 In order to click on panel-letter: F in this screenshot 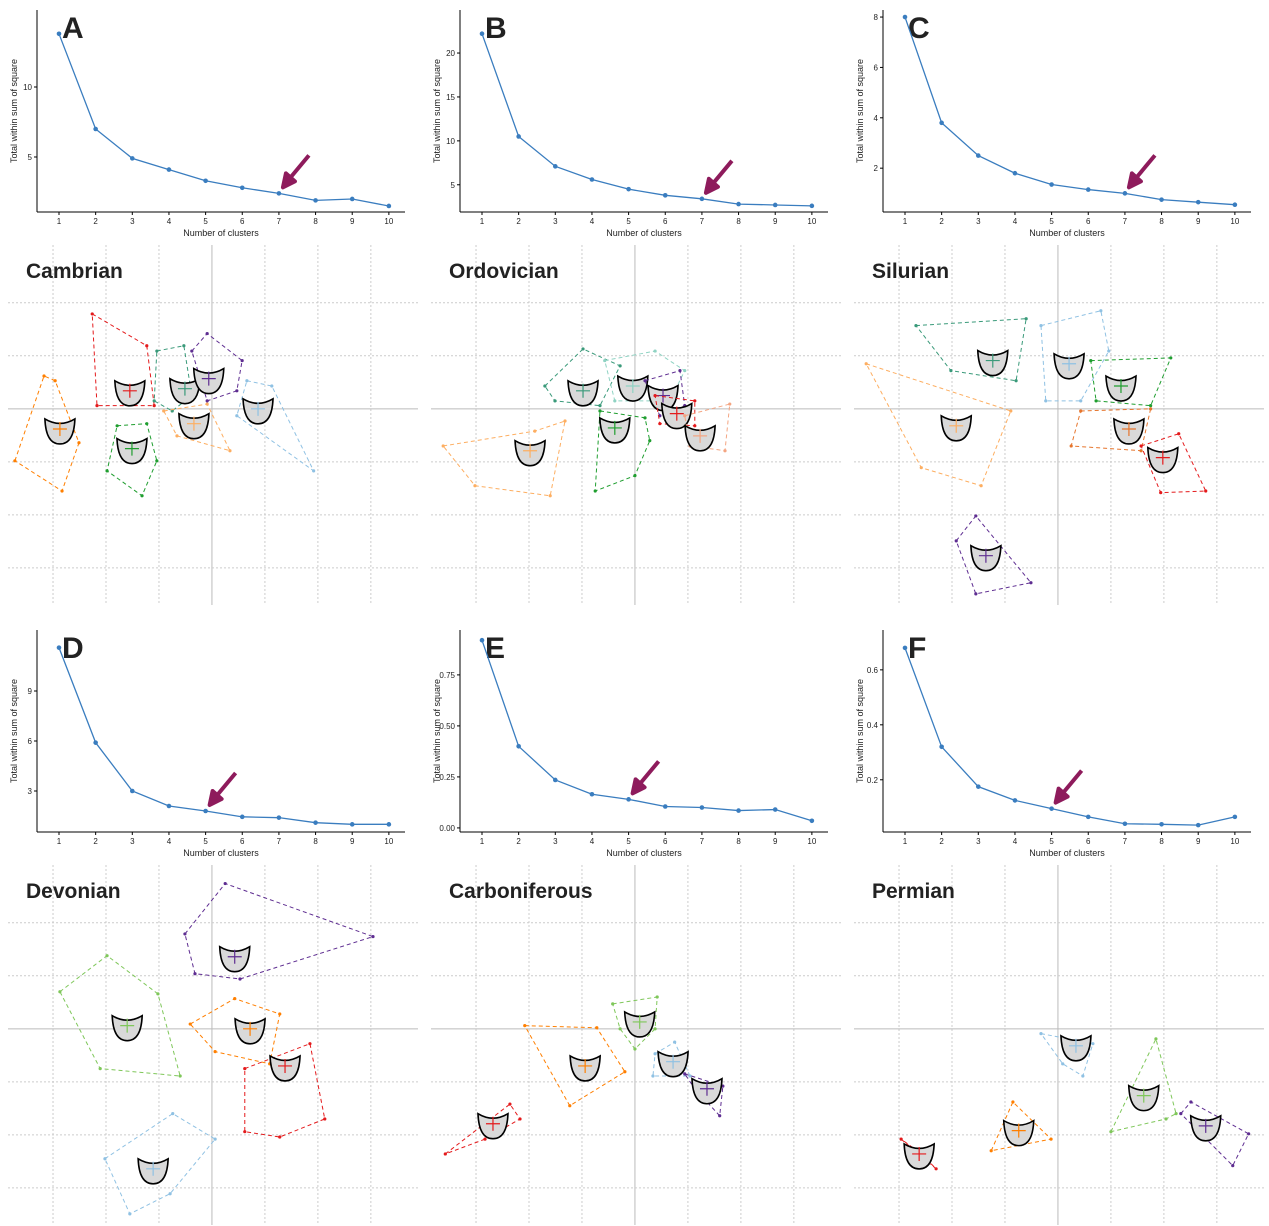, I will do `click(917, 648)`.